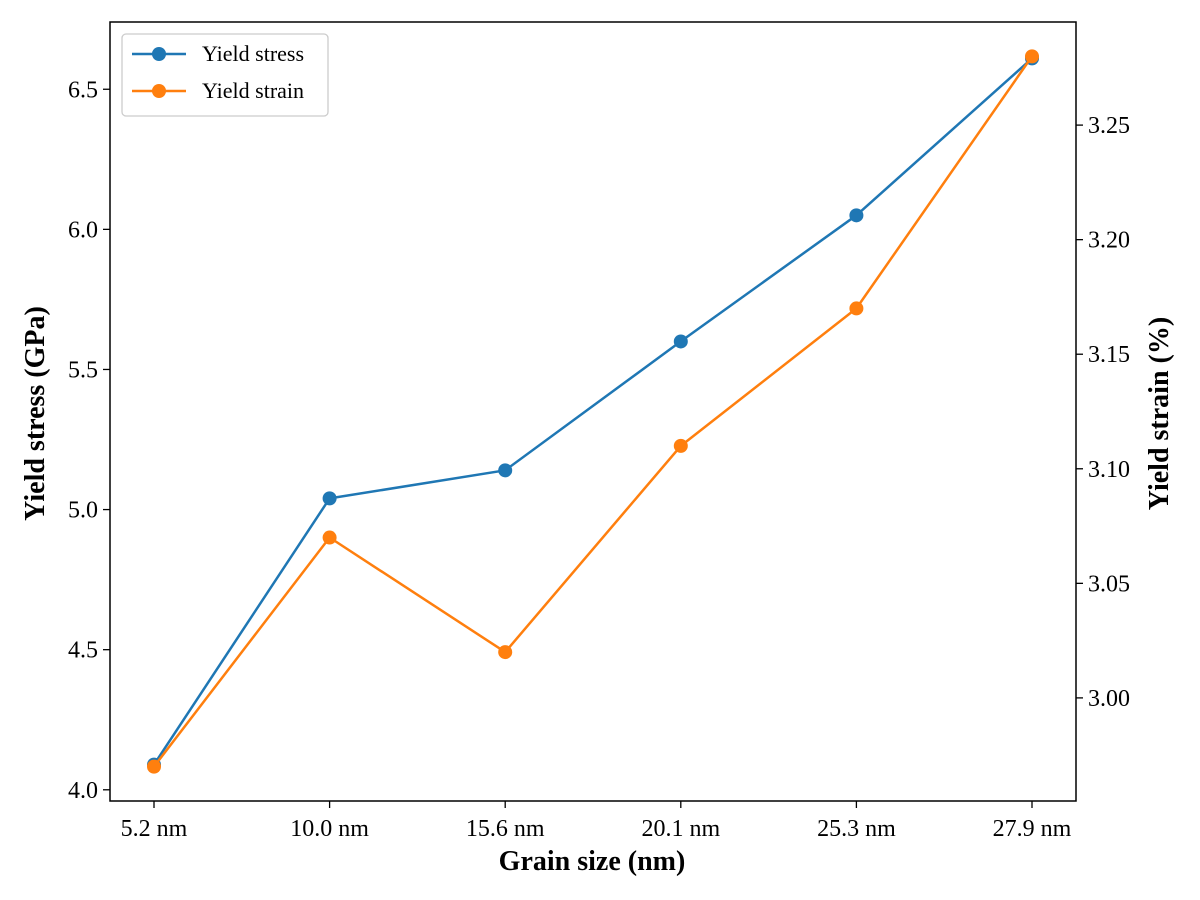 The width and height of the screenshot is (1200, 900). What do you see at coordinates (83, 791) in the screenshot?
I see `left-y-tick-label: 4.0` at bounding box center [83, 791].